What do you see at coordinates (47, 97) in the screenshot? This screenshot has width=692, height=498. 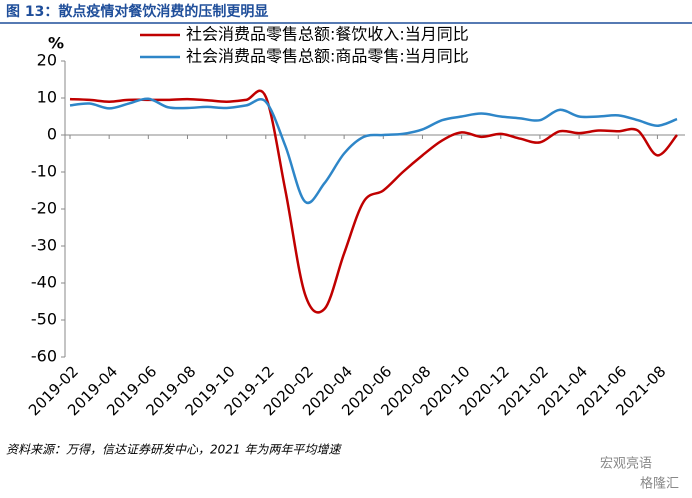 I see `y-tick-label: 10` at bounding box center [47, 97].